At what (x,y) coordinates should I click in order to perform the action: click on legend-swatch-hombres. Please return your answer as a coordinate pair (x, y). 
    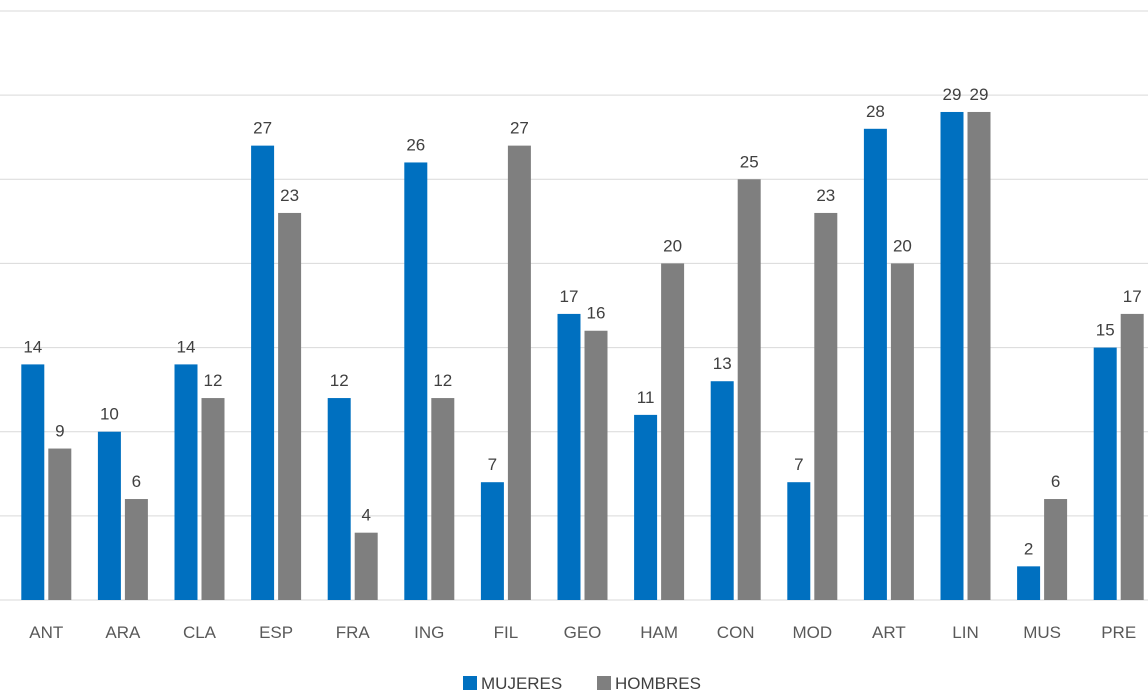
    Looking at the image, I should click on (604, 683).